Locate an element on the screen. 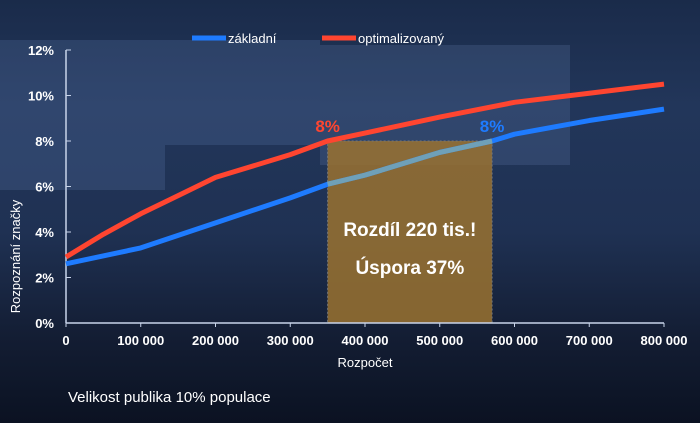  highlight-text-savings: Úspora 37% is located at coordinates (409, 268).